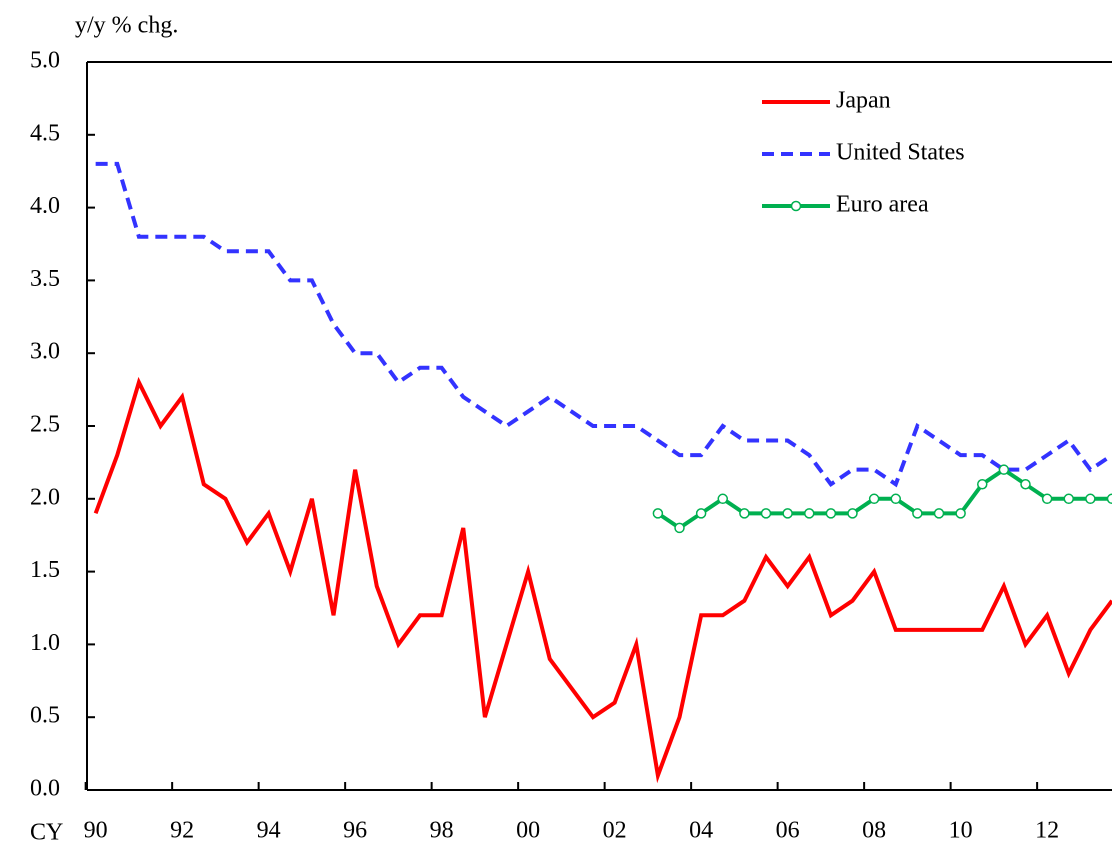 The width and height of the screenshot is (1112, 862). Describe the element at coordinates (46, 833) in the screenshot. I see `x-axis-label: CY` at that location.